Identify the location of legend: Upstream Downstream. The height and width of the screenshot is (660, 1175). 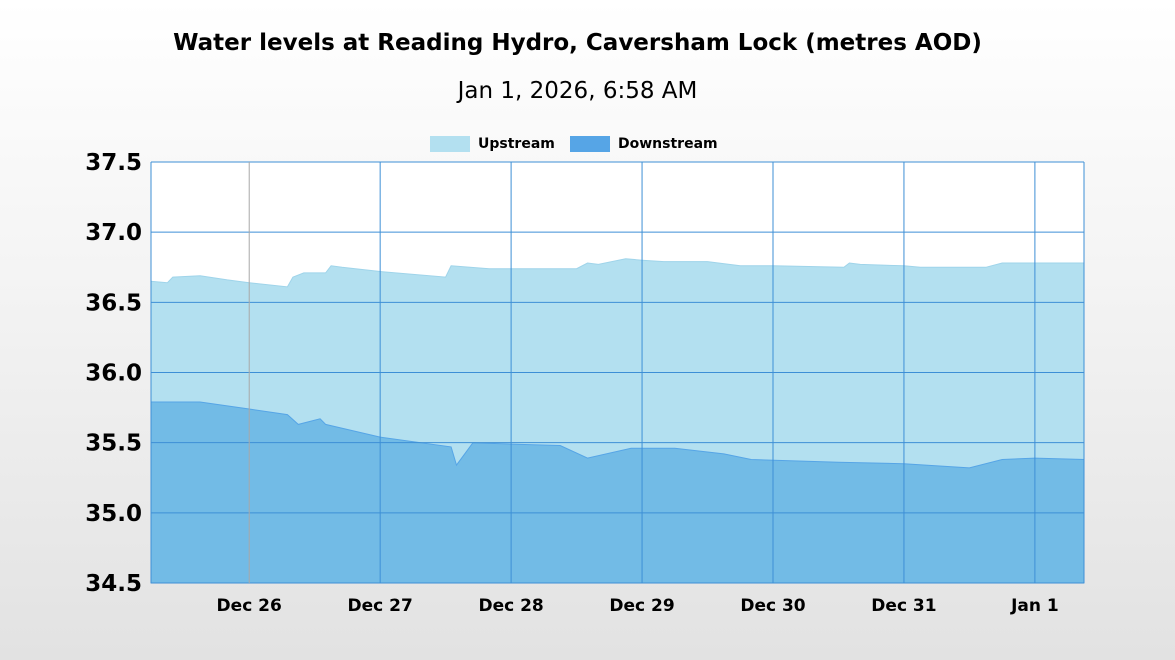
(574, 144).